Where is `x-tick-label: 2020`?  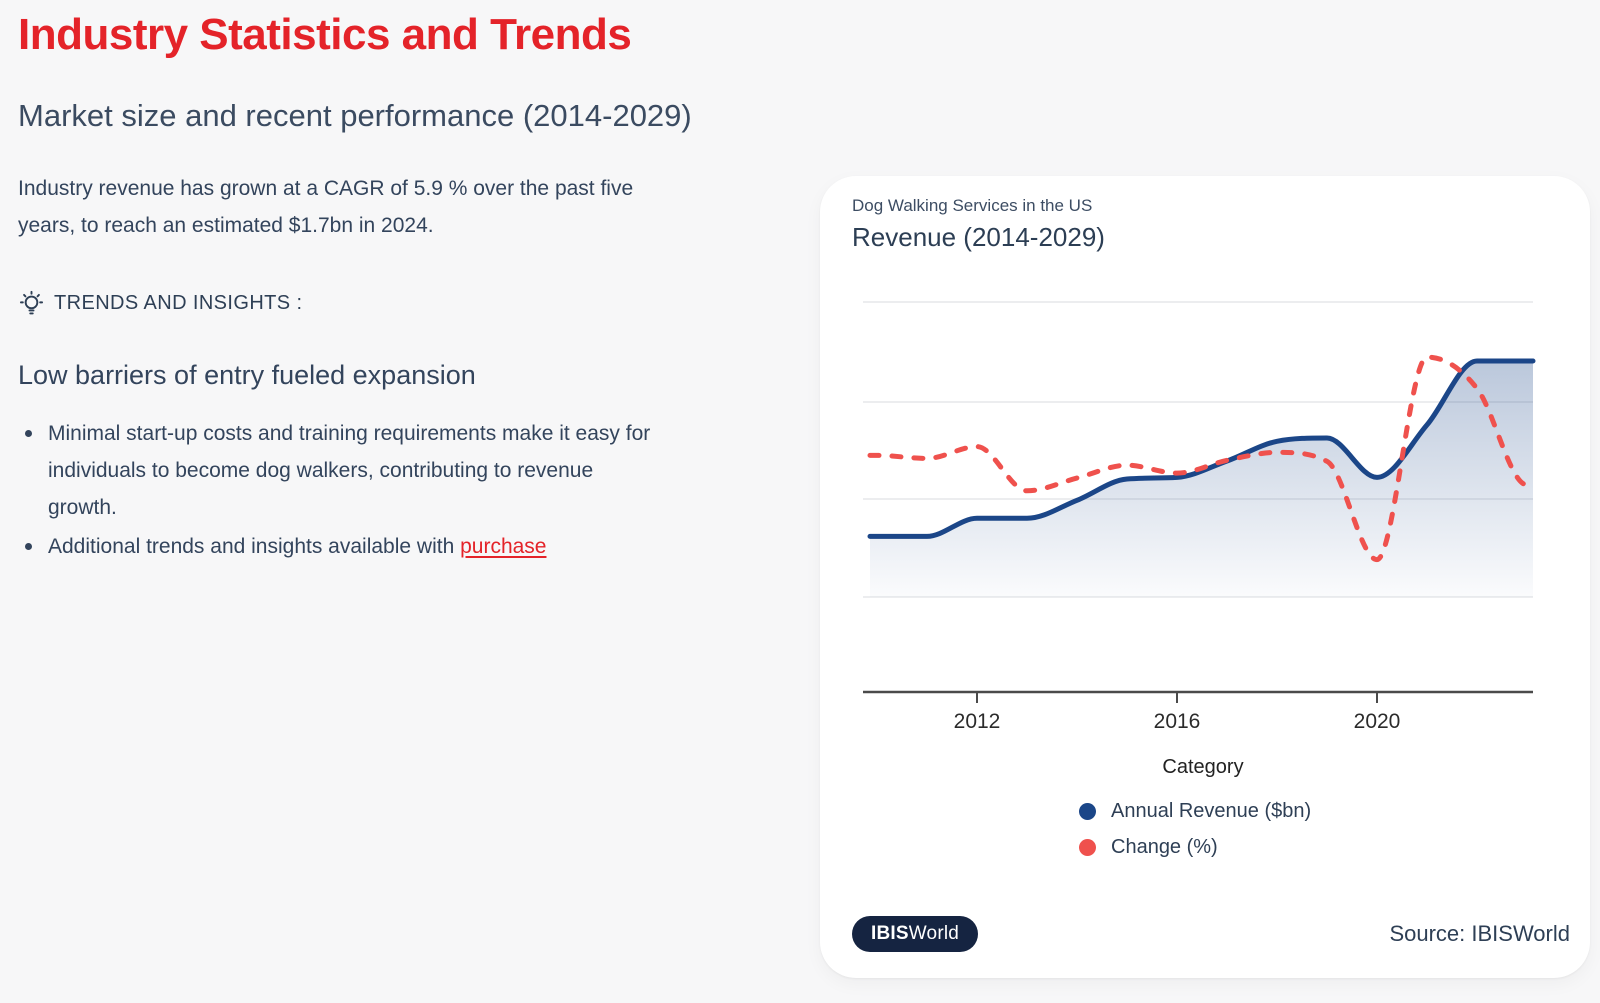 x-tick-label: 2020 is located at coordinates (1377, 721).